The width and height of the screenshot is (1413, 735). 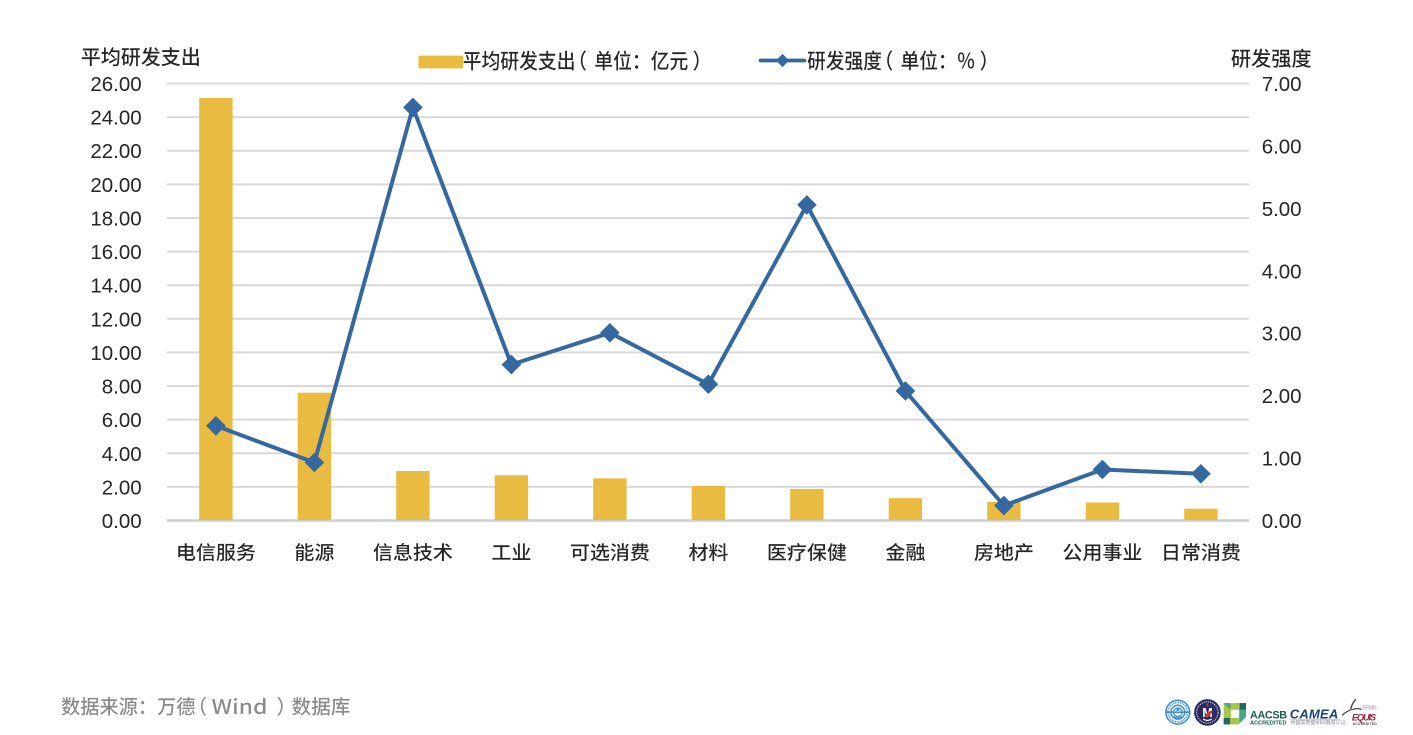 What do you see at coordinates (115, 218) in the screenshot?
I see `svg-text: 18.00` at bounding box center [115, 218].